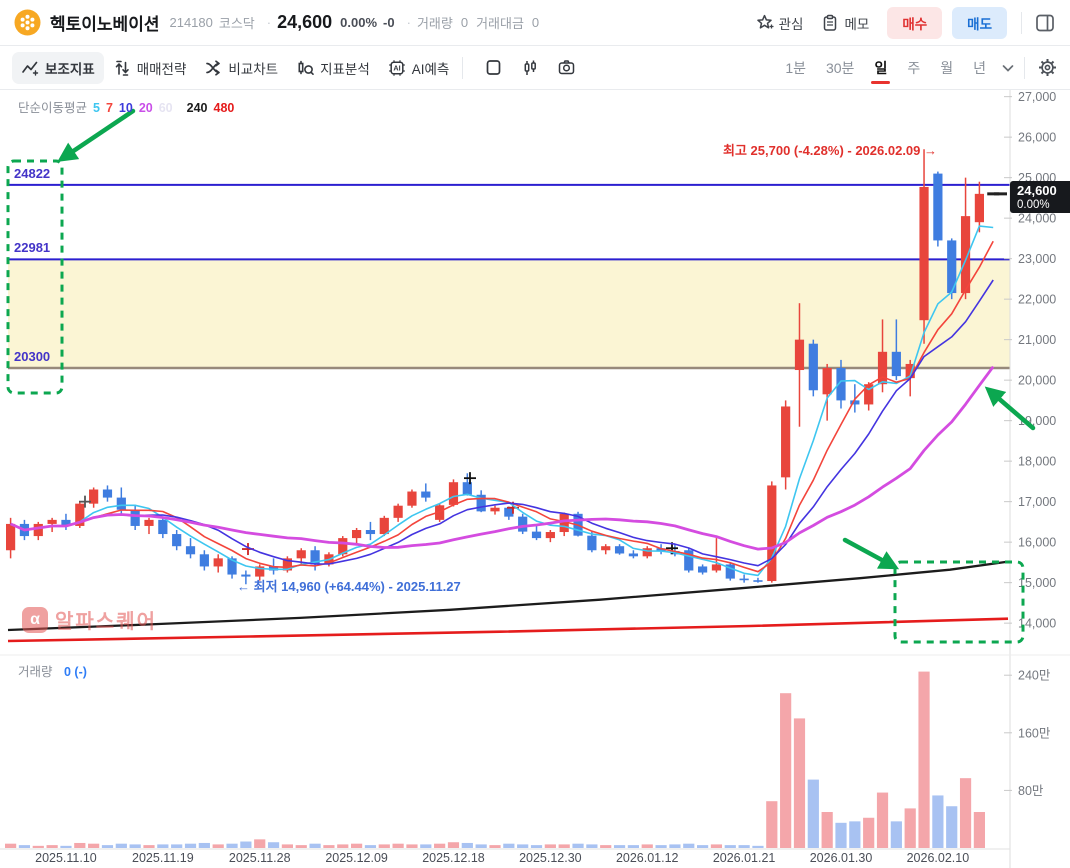 The width and height of the screenshot is (1070, 868). What do you see at coordinates (550, 858) in the screenshot?
I see `svg-text: 2025.12.30` at bounding box center [550, 858].